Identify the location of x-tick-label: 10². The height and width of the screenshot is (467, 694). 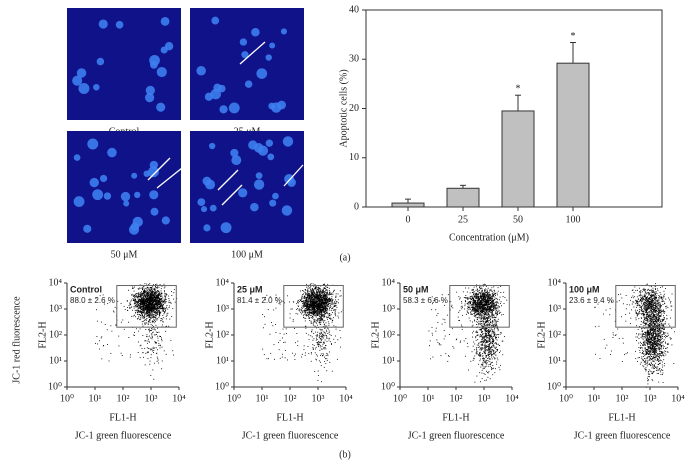
(123, 398).